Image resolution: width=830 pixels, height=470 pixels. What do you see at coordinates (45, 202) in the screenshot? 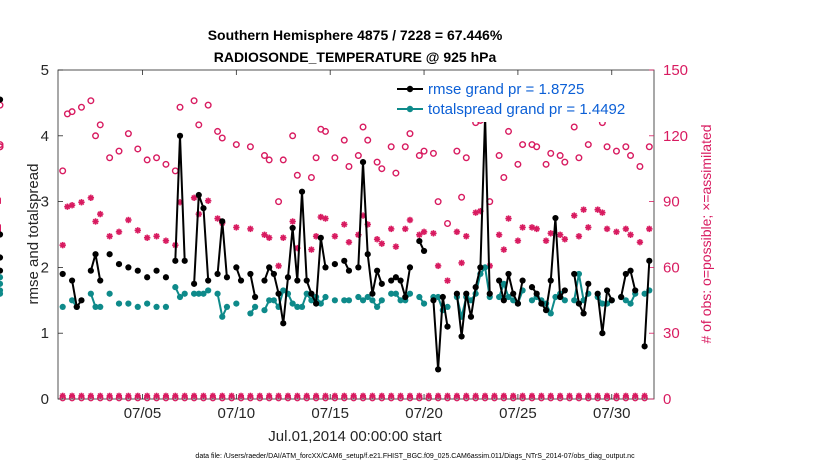
I see `y-tick-label: 3` at bounding box center [45, 202].